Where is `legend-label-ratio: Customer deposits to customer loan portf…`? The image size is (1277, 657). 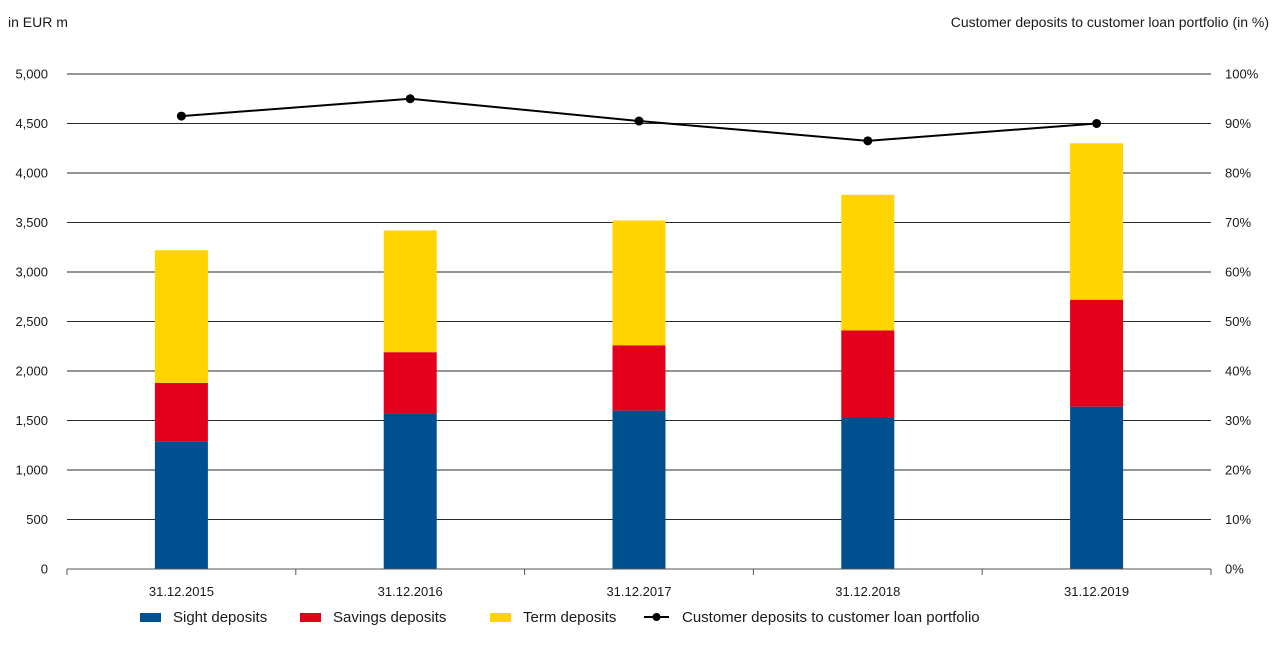
legend-label-ratio: Customer deposits to customer loan portf… is located at coordinates (831, 617).